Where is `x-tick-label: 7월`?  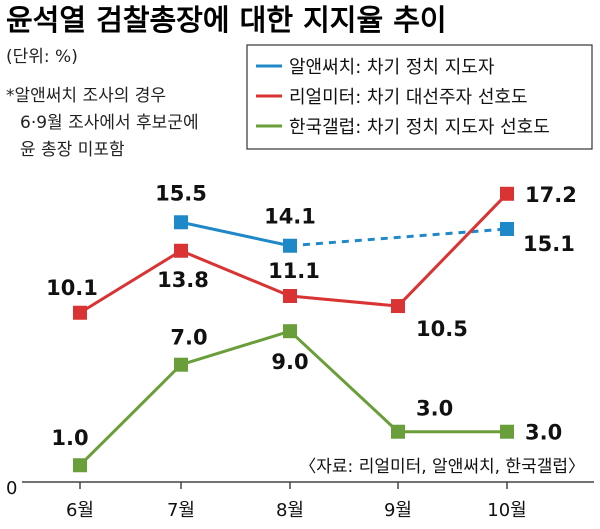 x-tick-label: 7월 is located at coordinates (181, 510).